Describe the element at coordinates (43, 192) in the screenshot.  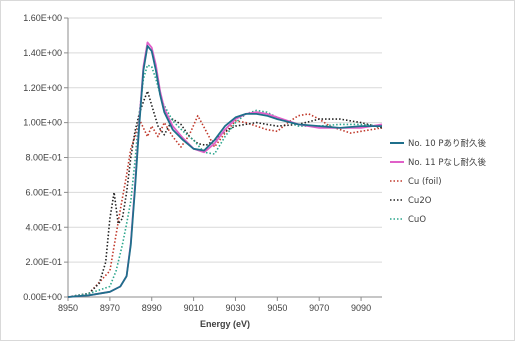
I see `y-tick-label: 6.00E-01` at that location.